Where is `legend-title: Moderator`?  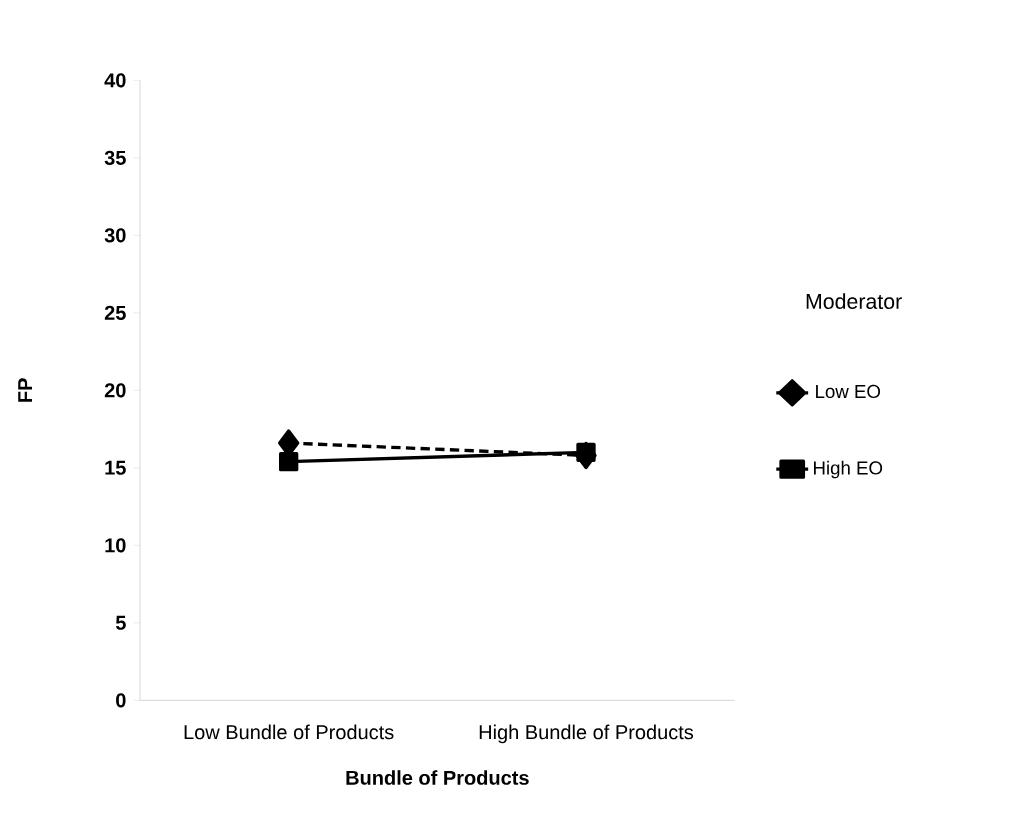
legend-title: Moderator is located at coordinates (854, 301).